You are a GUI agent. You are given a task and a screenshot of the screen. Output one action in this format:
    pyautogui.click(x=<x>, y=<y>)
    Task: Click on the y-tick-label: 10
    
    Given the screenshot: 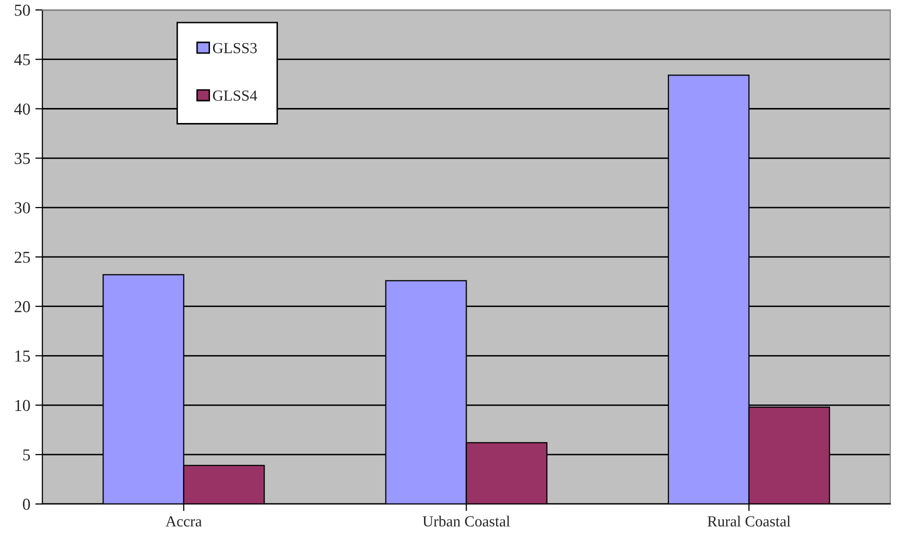 What is the action you would take?
    pyautogui.click(x=22, y=406)
    